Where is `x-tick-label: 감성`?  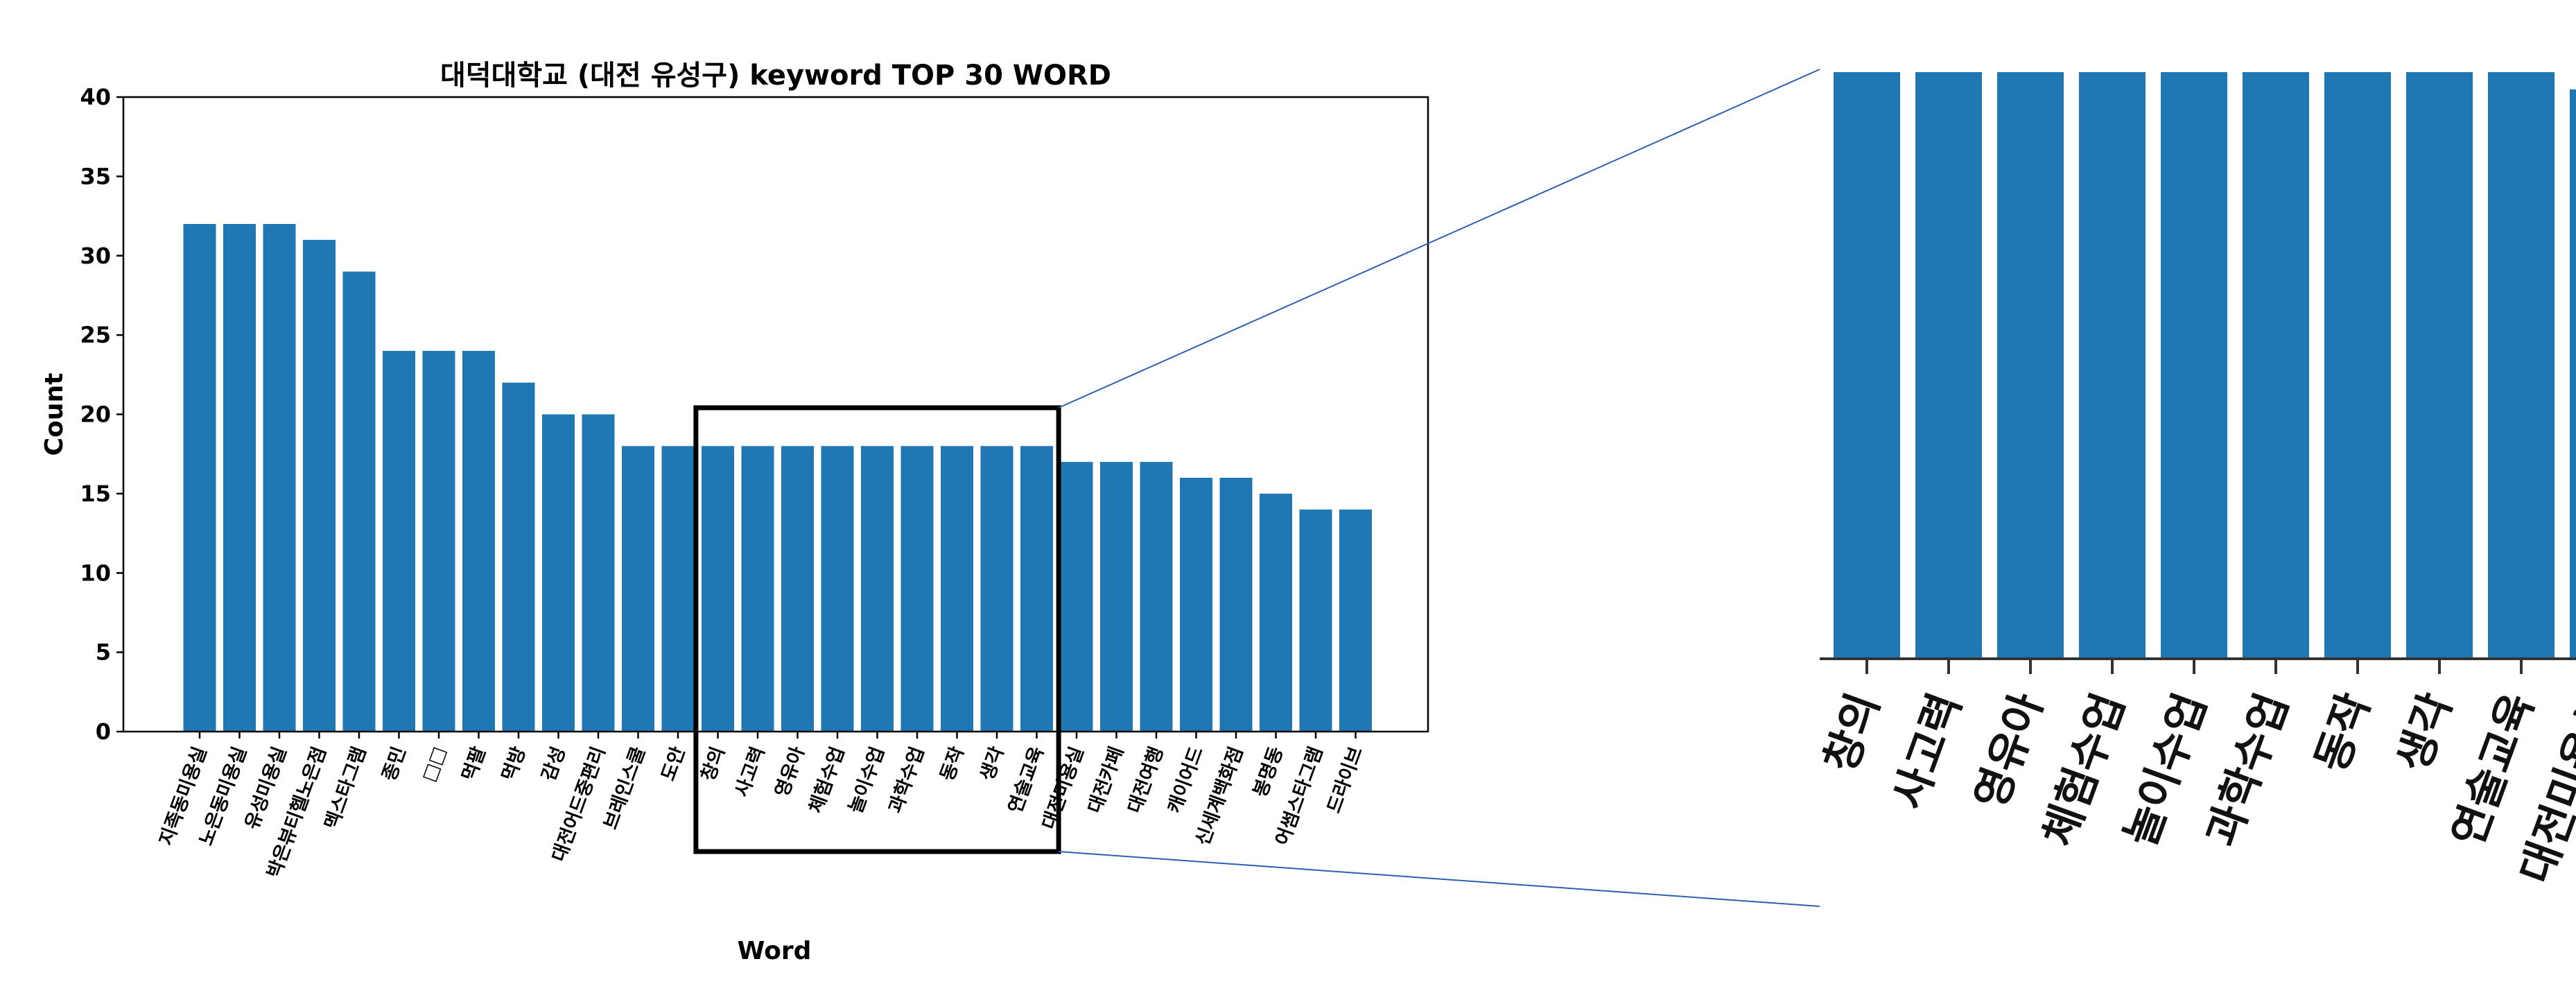
x-tick-label: 감성 is located at coordinates (554, 764).